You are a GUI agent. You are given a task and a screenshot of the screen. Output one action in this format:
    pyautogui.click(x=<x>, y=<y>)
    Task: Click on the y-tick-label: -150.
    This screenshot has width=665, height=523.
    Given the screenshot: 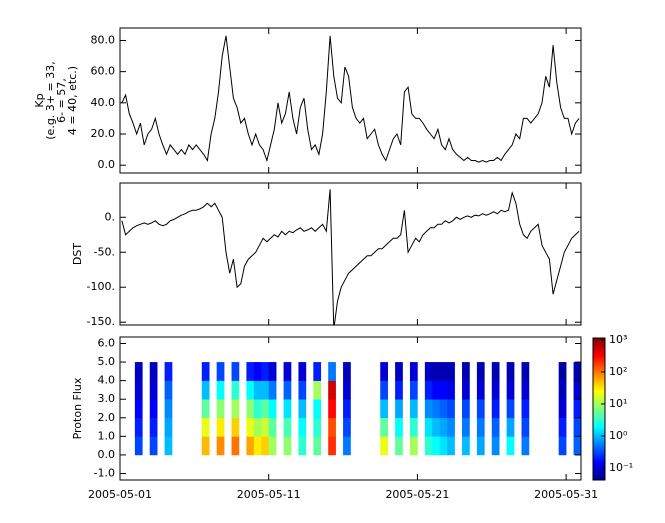 What is the action you would take?
    pyautogui.click(x=101, y=321)
    